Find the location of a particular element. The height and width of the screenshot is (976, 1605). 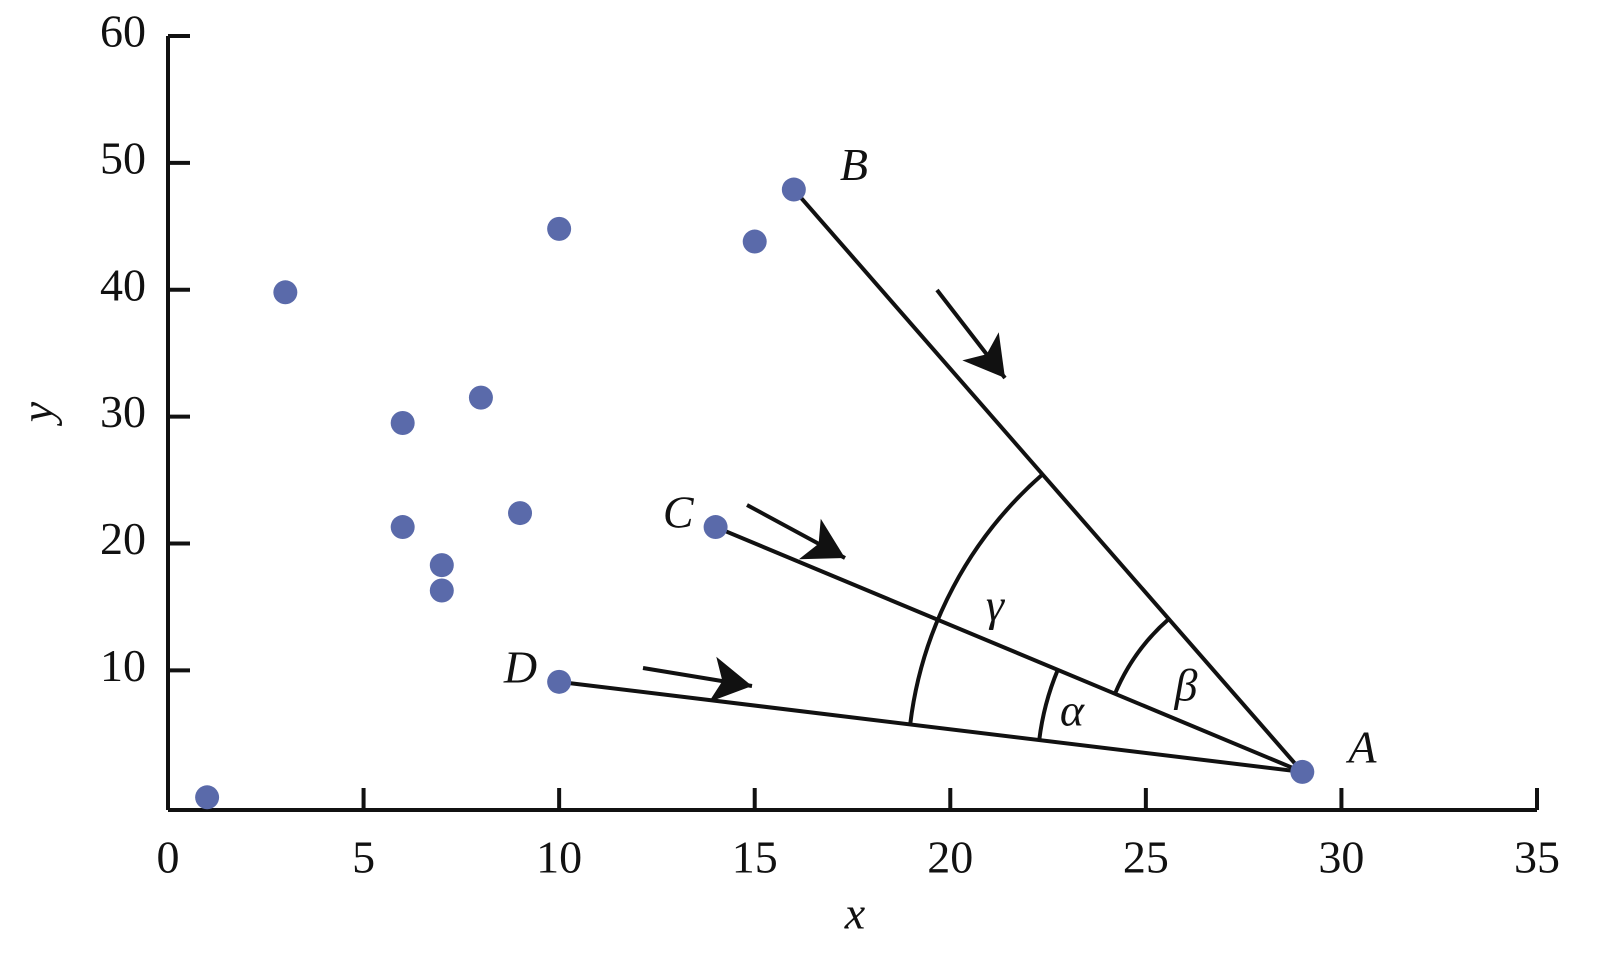

point-label: C is located at coordinates (679, 512).